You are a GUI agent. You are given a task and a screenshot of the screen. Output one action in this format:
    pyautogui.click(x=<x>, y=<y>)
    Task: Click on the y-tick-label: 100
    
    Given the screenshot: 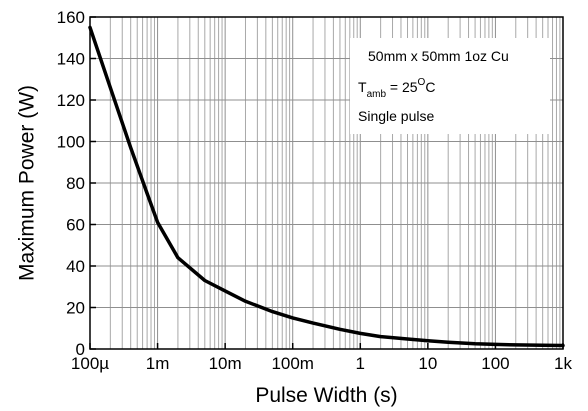 What is the action you would take?
    pyautogui.click(x=71, y=142)
    